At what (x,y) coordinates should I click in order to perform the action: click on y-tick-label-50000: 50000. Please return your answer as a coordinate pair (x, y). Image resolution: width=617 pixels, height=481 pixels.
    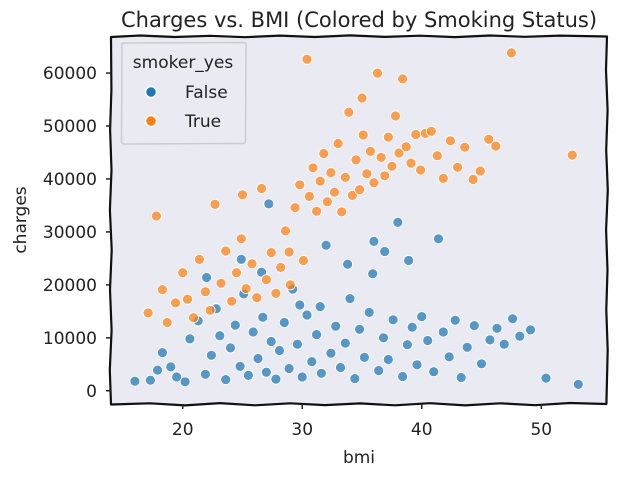
    Looking at the image, I should click on (70, 127).